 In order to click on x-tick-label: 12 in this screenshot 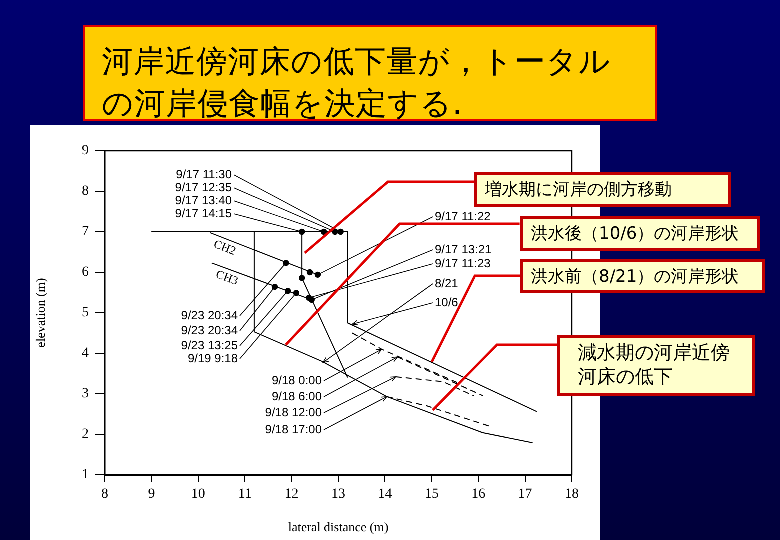, I will do `click(291, 494)`.